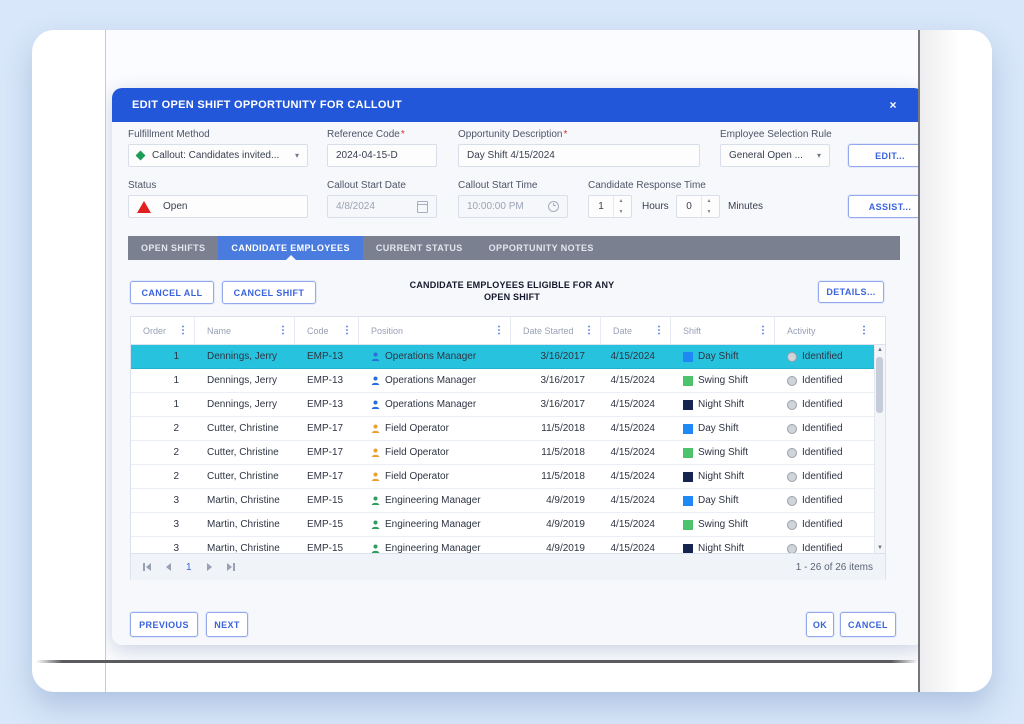  What do you see at coordinates (435, 330) in the screenshot?
I see `column-header: Position ⋮` at bounding box center [435, 330].